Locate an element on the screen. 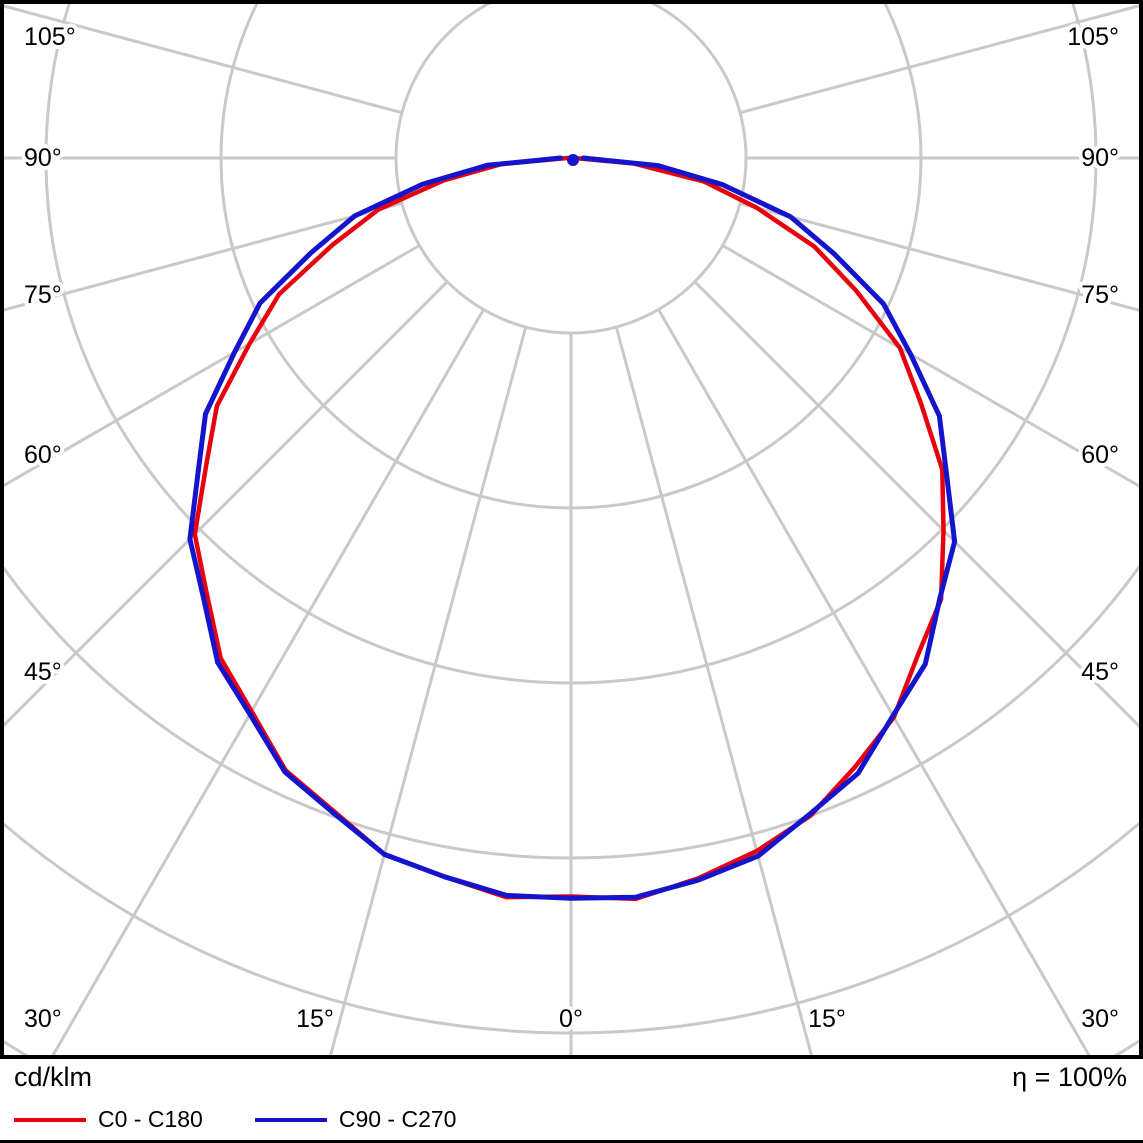  c0-c180-line-swatch is located at coordinates (50, 1119).